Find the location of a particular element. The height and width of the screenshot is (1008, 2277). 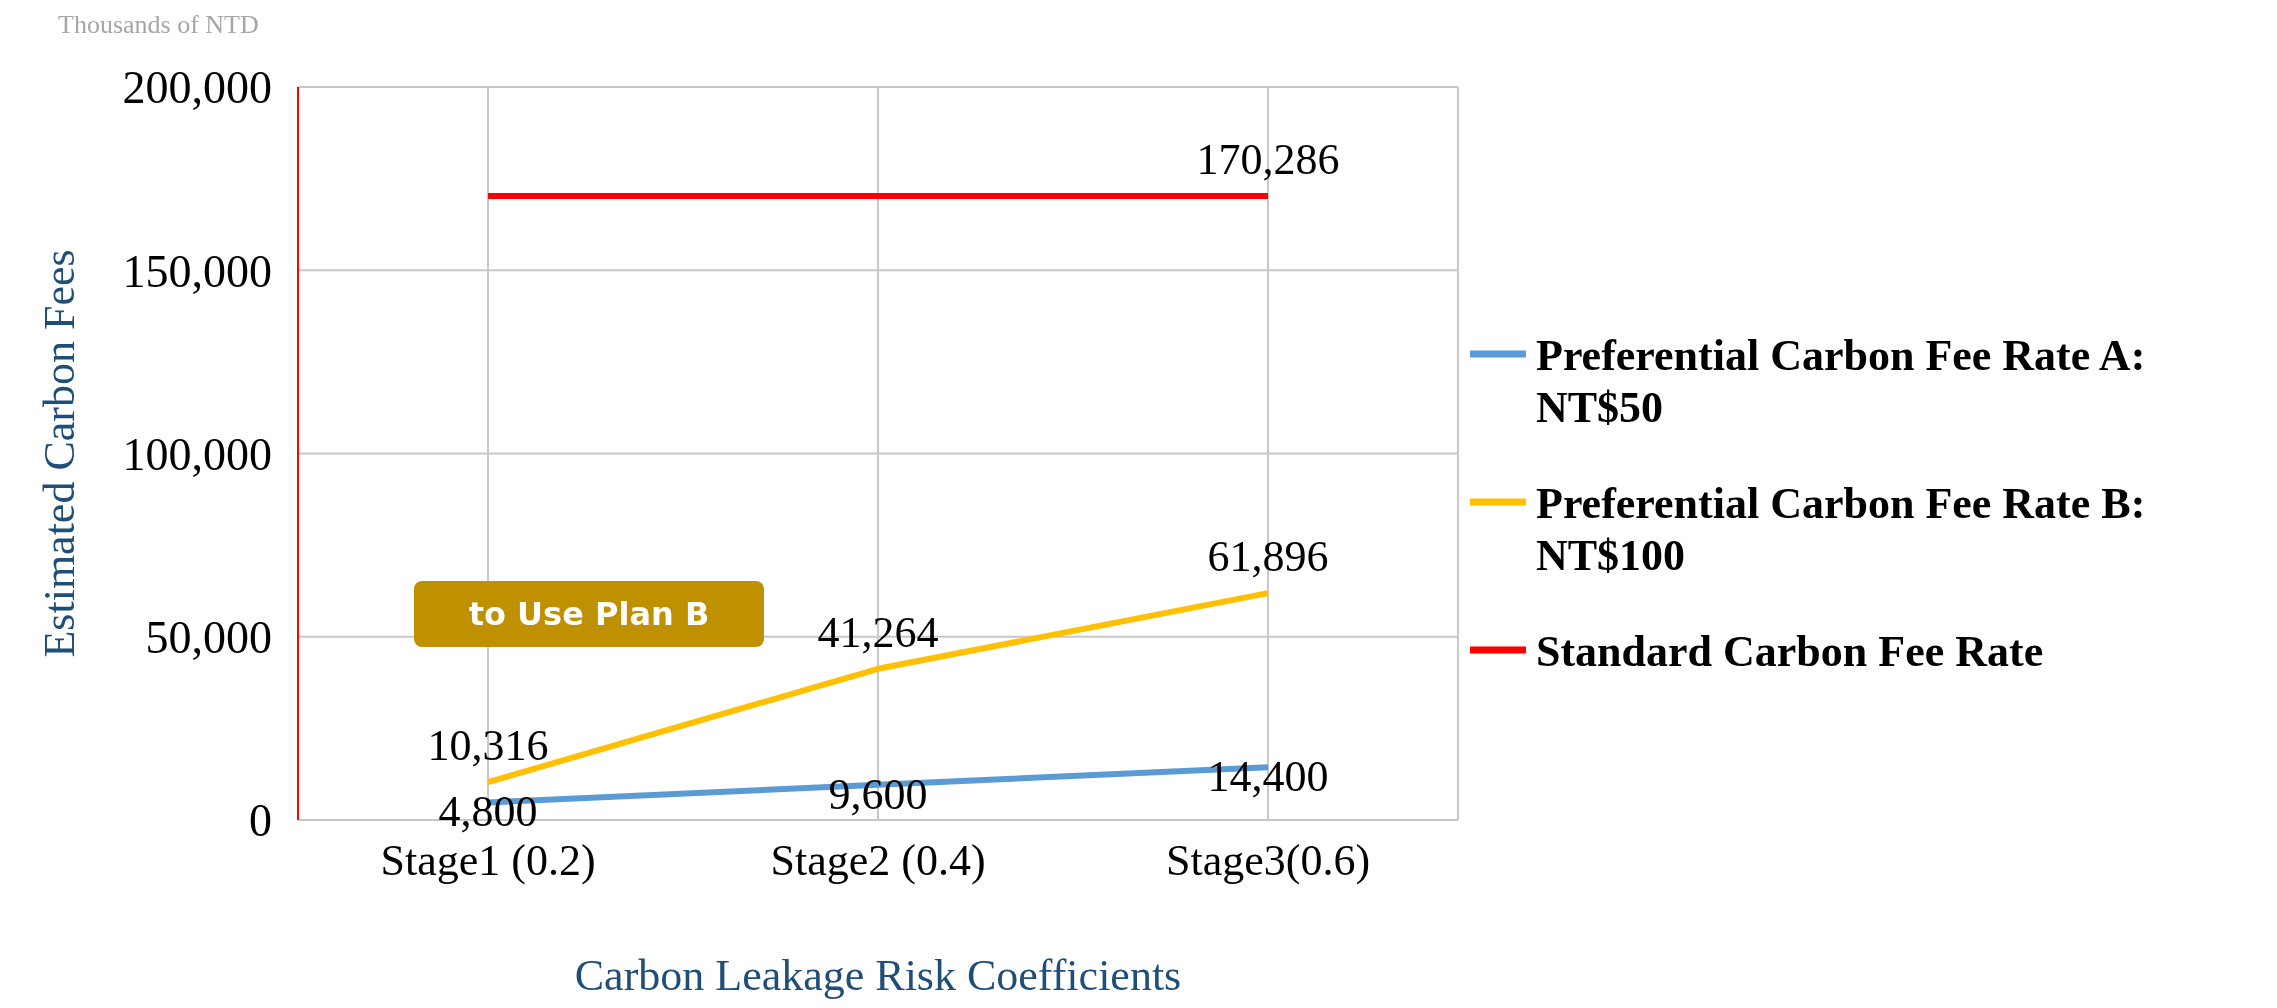

legend-label: Preferential Carbon Fee Rate A: NT$50 is located at coordinates (1841, 382).